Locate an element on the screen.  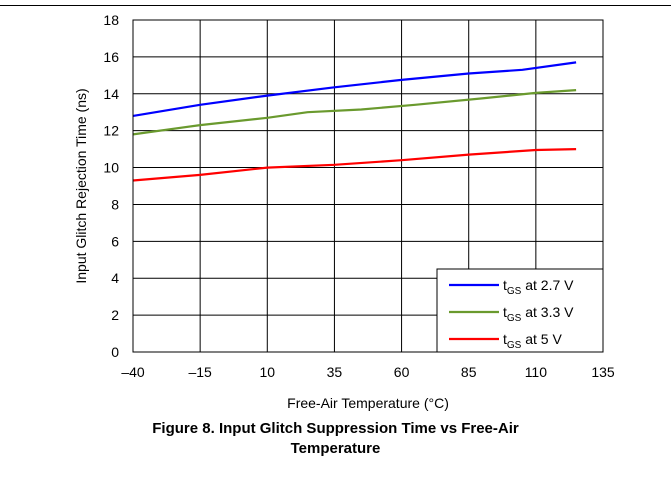
y-tick-label: 16 is located at coordinates (111, 57).